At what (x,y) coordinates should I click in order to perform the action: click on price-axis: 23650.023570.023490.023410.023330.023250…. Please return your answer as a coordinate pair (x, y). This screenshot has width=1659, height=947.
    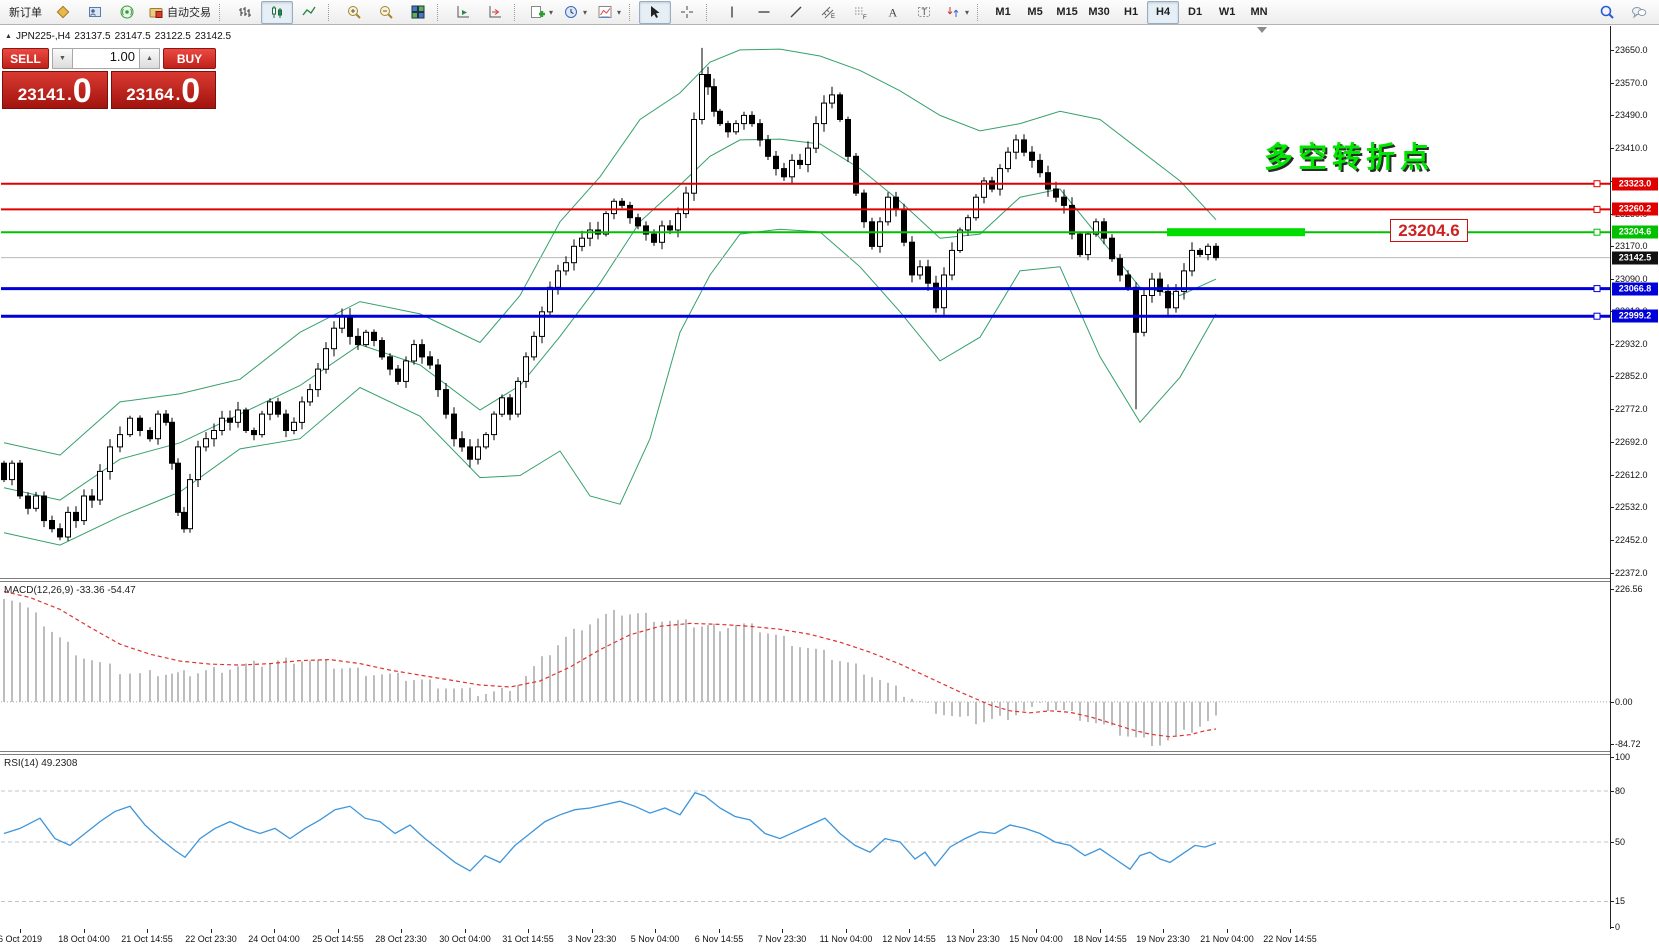
    Looking at the image, I should click on (1634, 479).